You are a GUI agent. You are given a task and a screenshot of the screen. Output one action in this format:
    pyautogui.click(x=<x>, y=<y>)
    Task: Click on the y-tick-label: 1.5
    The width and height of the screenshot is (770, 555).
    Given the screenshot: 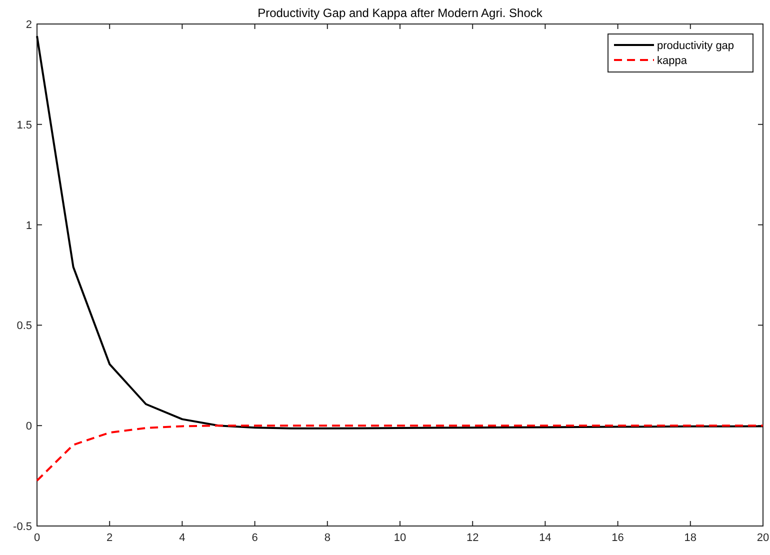 What is the action you would take?
    pyautogui.click(x=24, y=125)
    